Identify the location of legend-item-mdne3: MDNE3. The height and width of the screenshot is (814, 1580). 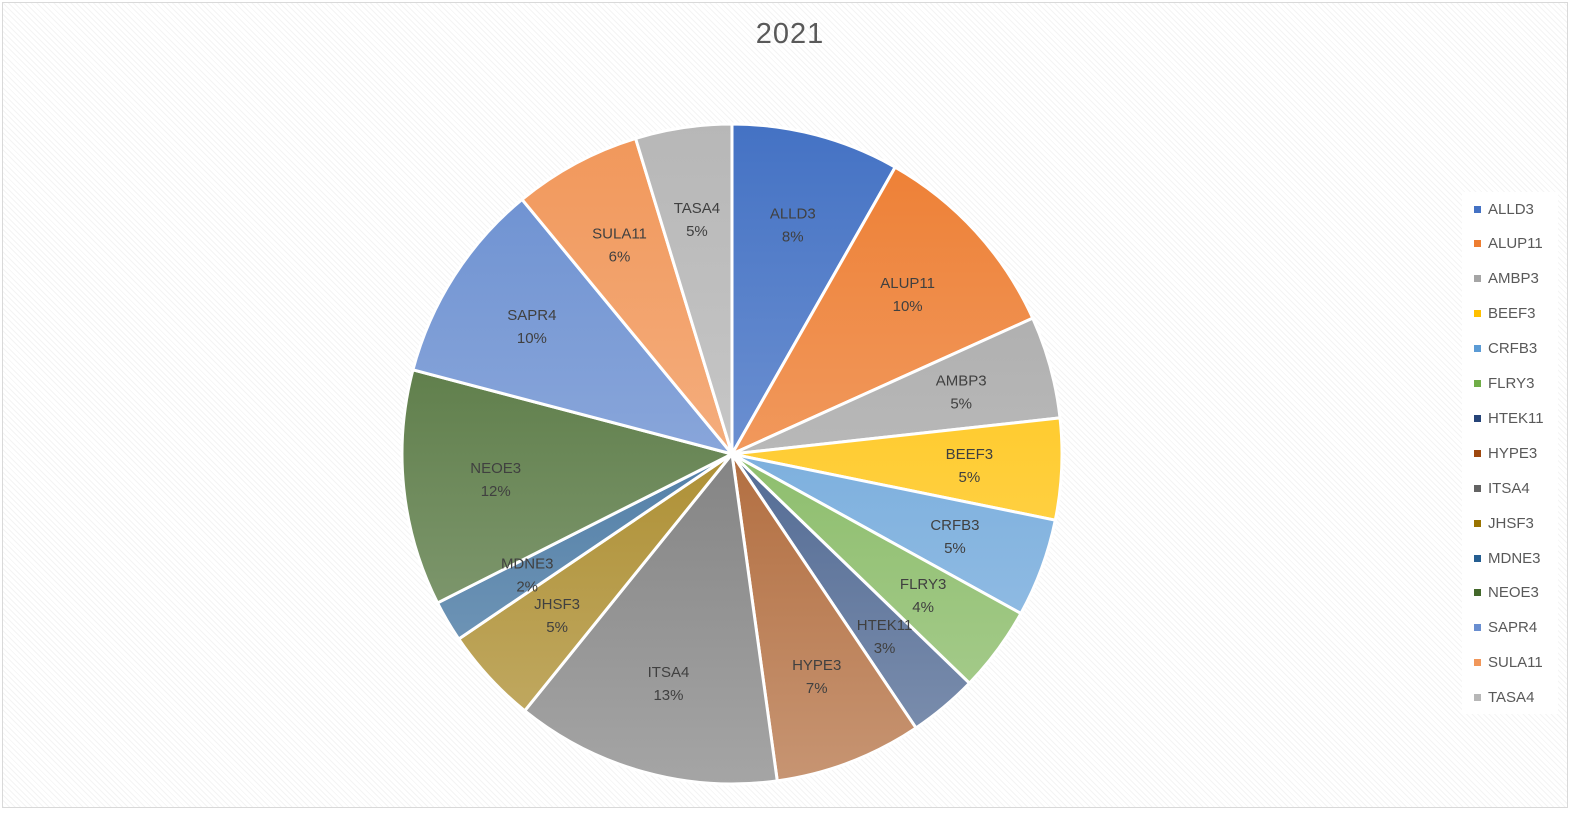
(1507, 558).